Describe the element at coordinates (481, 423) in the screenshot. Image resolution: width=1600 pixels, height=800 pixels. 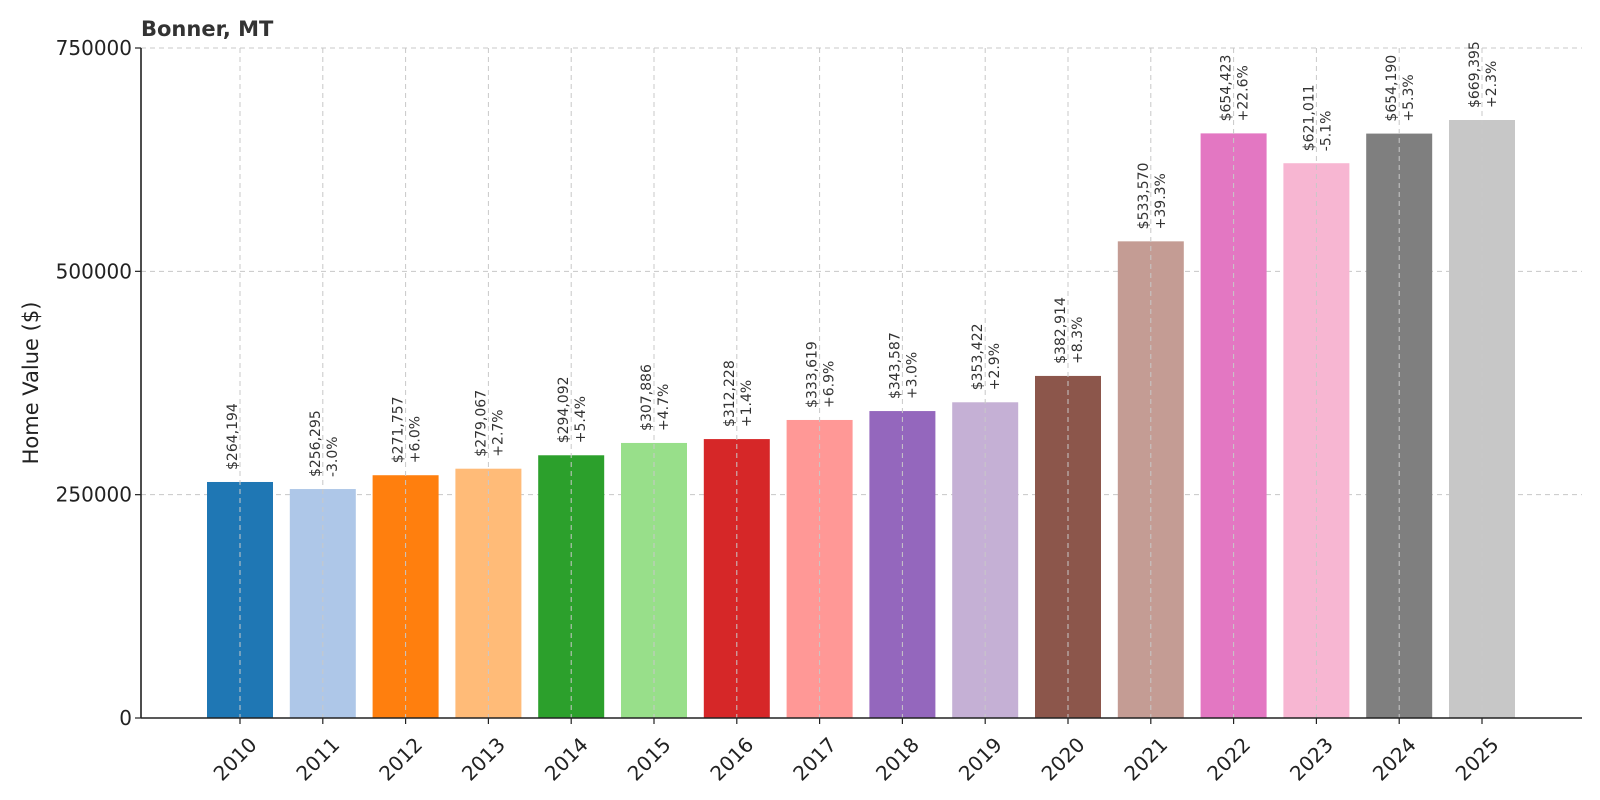
I see `value-label-2013: $279,067` at that location.